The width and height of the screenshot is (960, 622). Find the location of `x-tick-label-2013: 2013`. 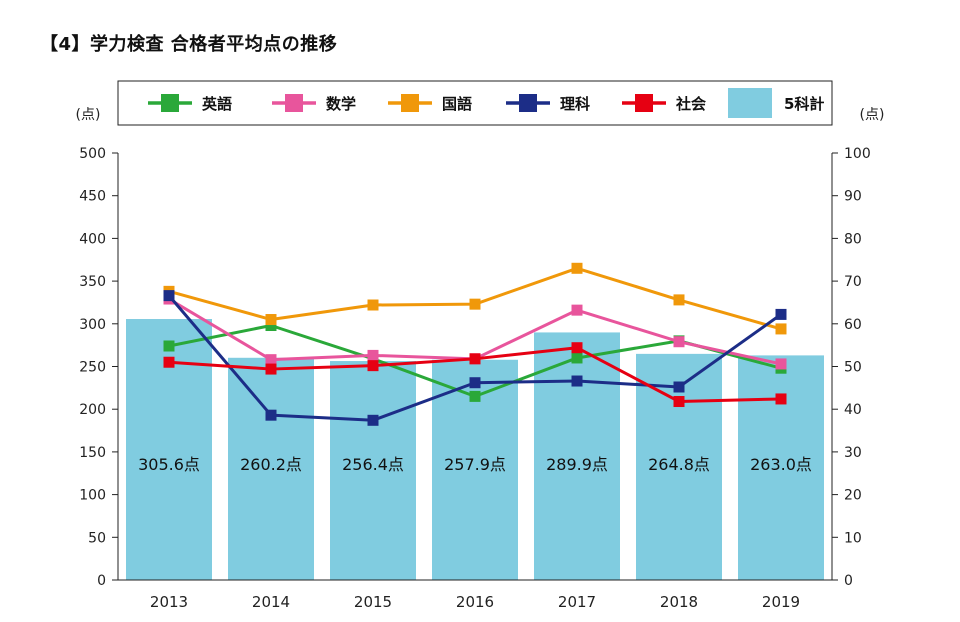

x-tick-label-2013: 2013 is located at coordinates (169, 602).